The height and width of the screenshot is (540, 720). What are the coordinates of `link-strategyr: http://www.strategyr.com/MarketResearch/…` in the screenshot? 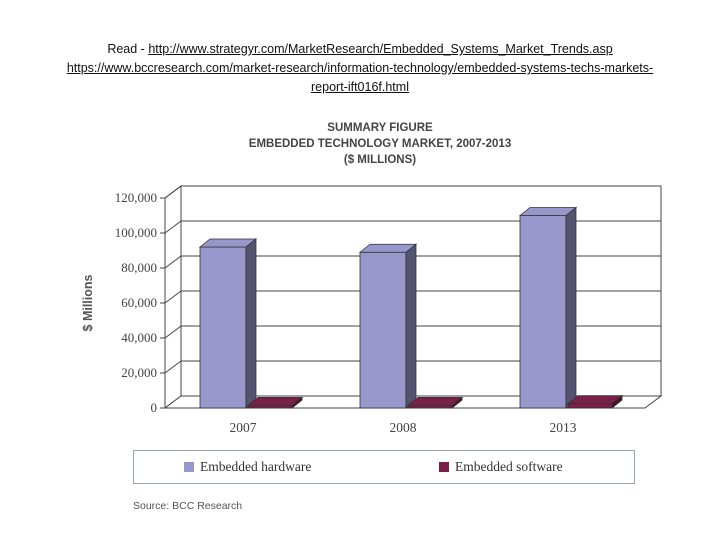 It's located at (380, 49).